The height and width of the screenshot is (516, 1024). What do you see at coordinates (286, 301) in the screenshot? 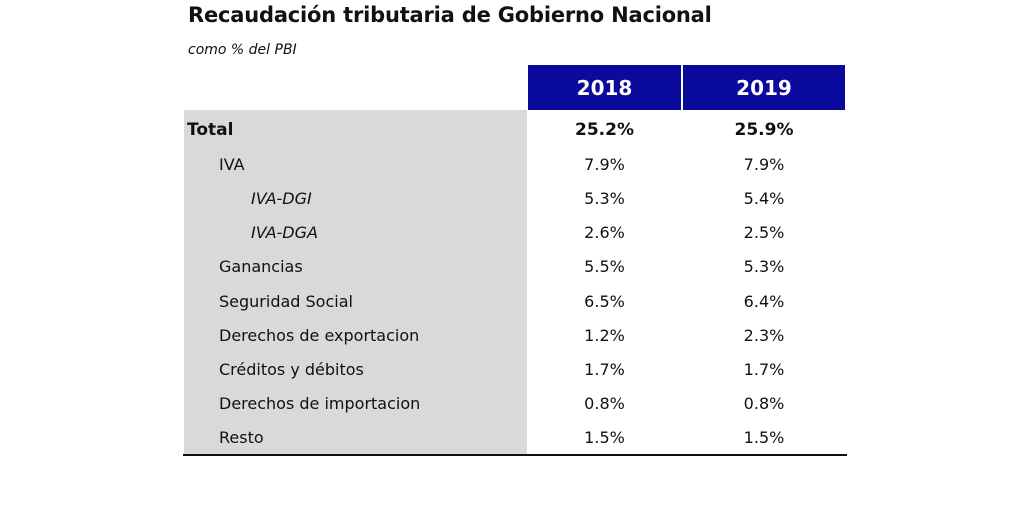
I see `row-label: Seguridad Social` at bounding box center [286, 301].